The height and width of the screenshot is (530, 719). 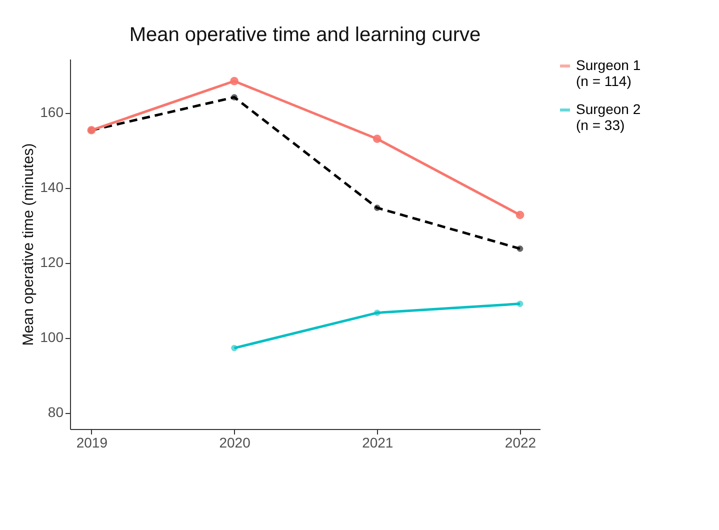 I want to click on y-tick-label: 100, so click(x=52, y=337).